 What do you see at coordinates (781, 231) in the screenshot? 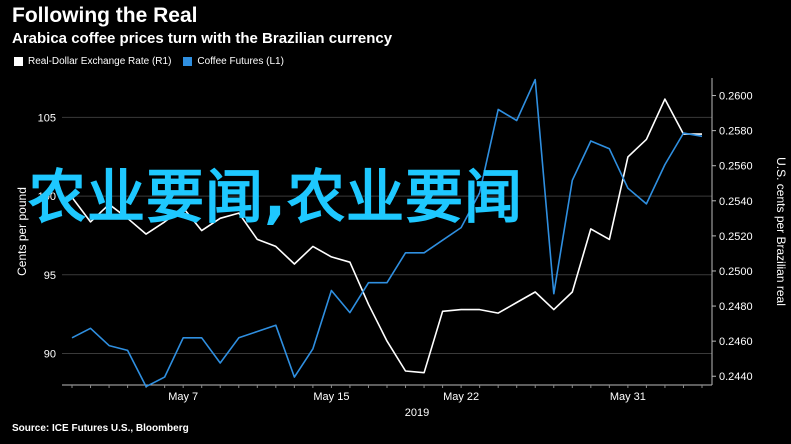
I see `right-axis-title: U.S. cents per Brazilian real` at bounding box center [781, 231].